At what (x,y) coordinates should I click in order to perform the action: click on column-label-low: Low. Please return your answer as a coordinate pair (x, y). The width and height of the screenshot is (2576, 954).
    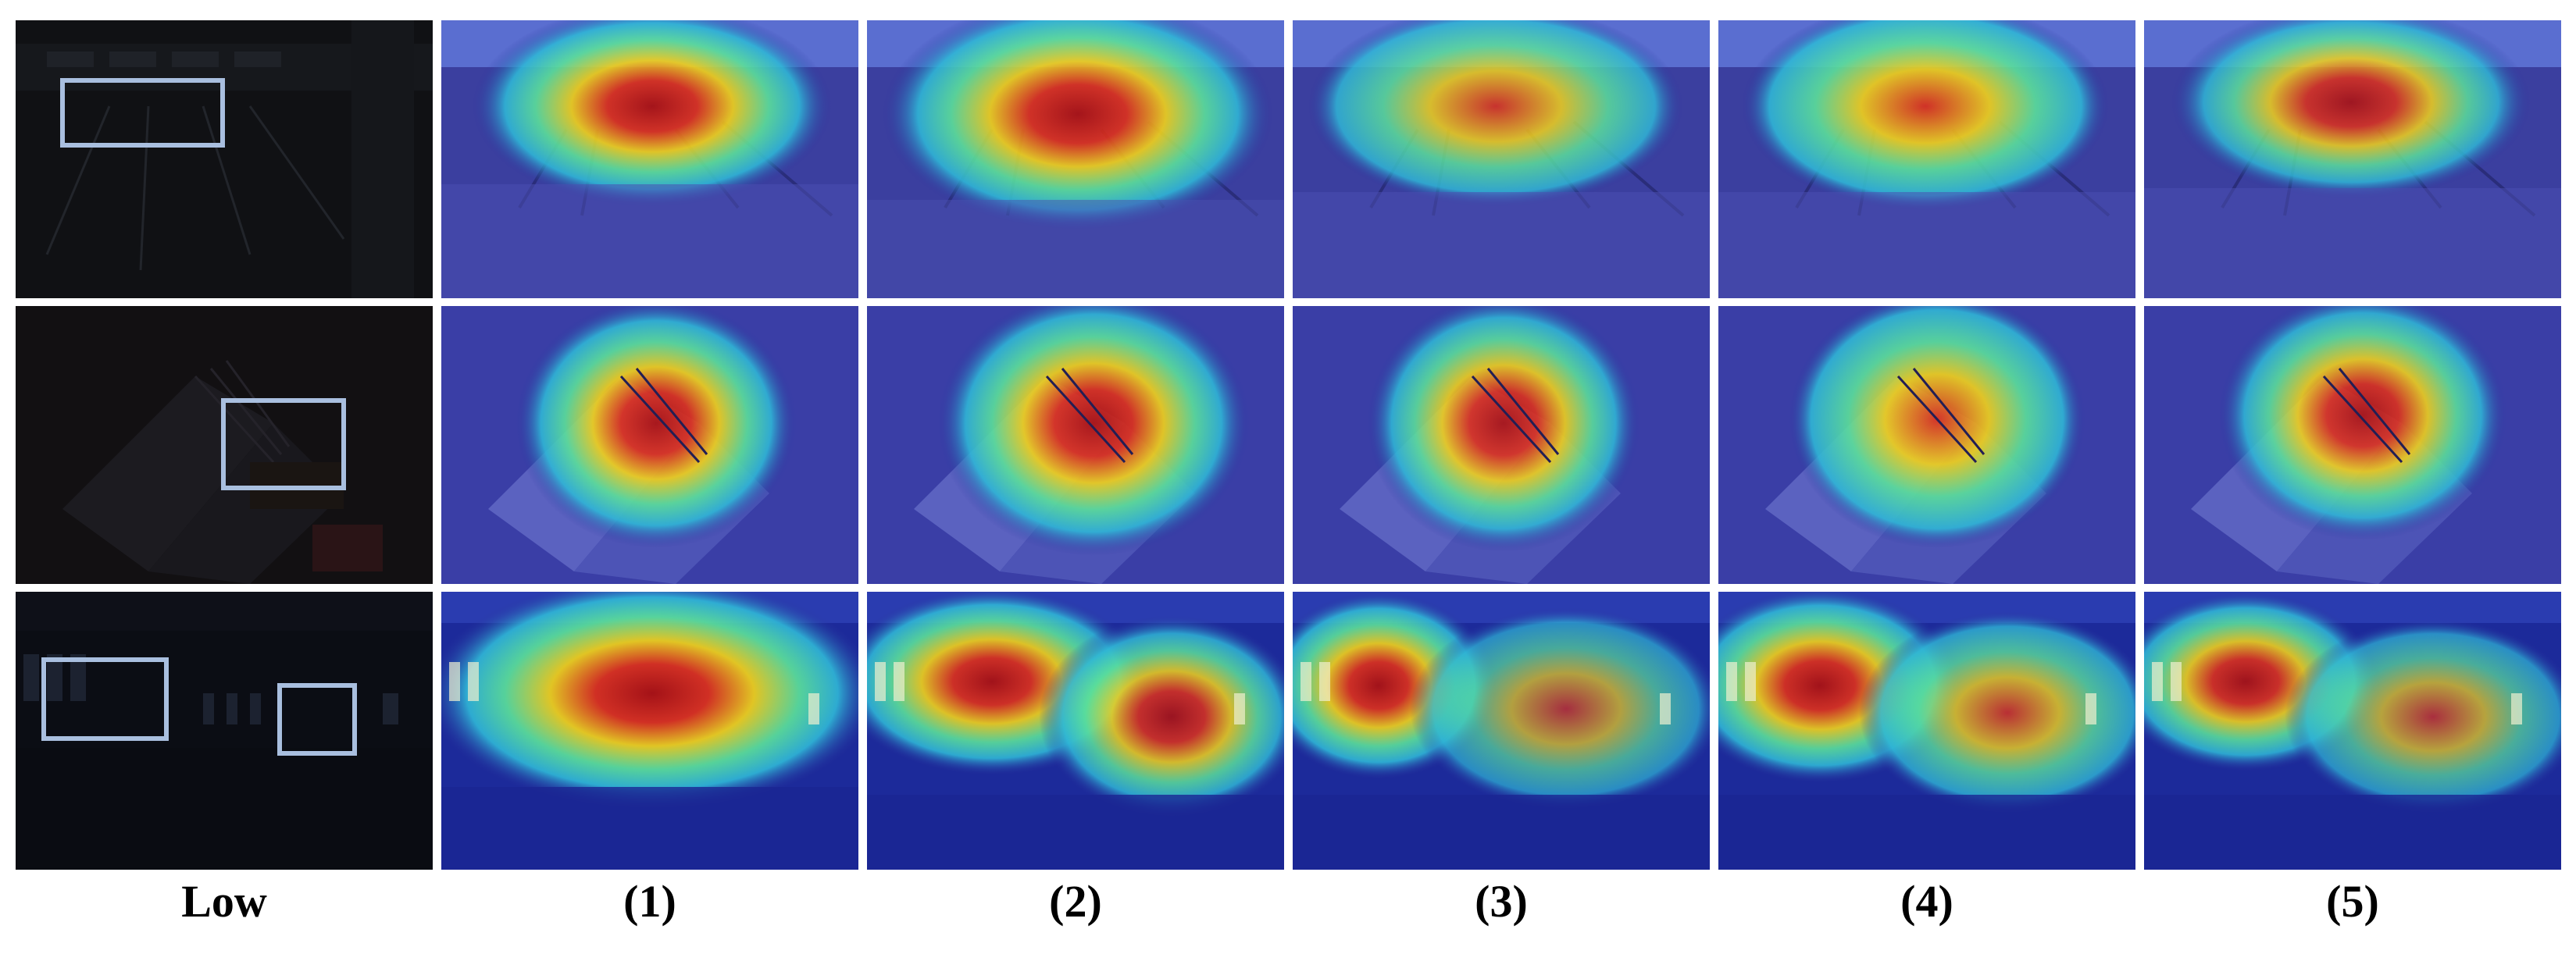
    Looking at the image, I should click on (224, 901).